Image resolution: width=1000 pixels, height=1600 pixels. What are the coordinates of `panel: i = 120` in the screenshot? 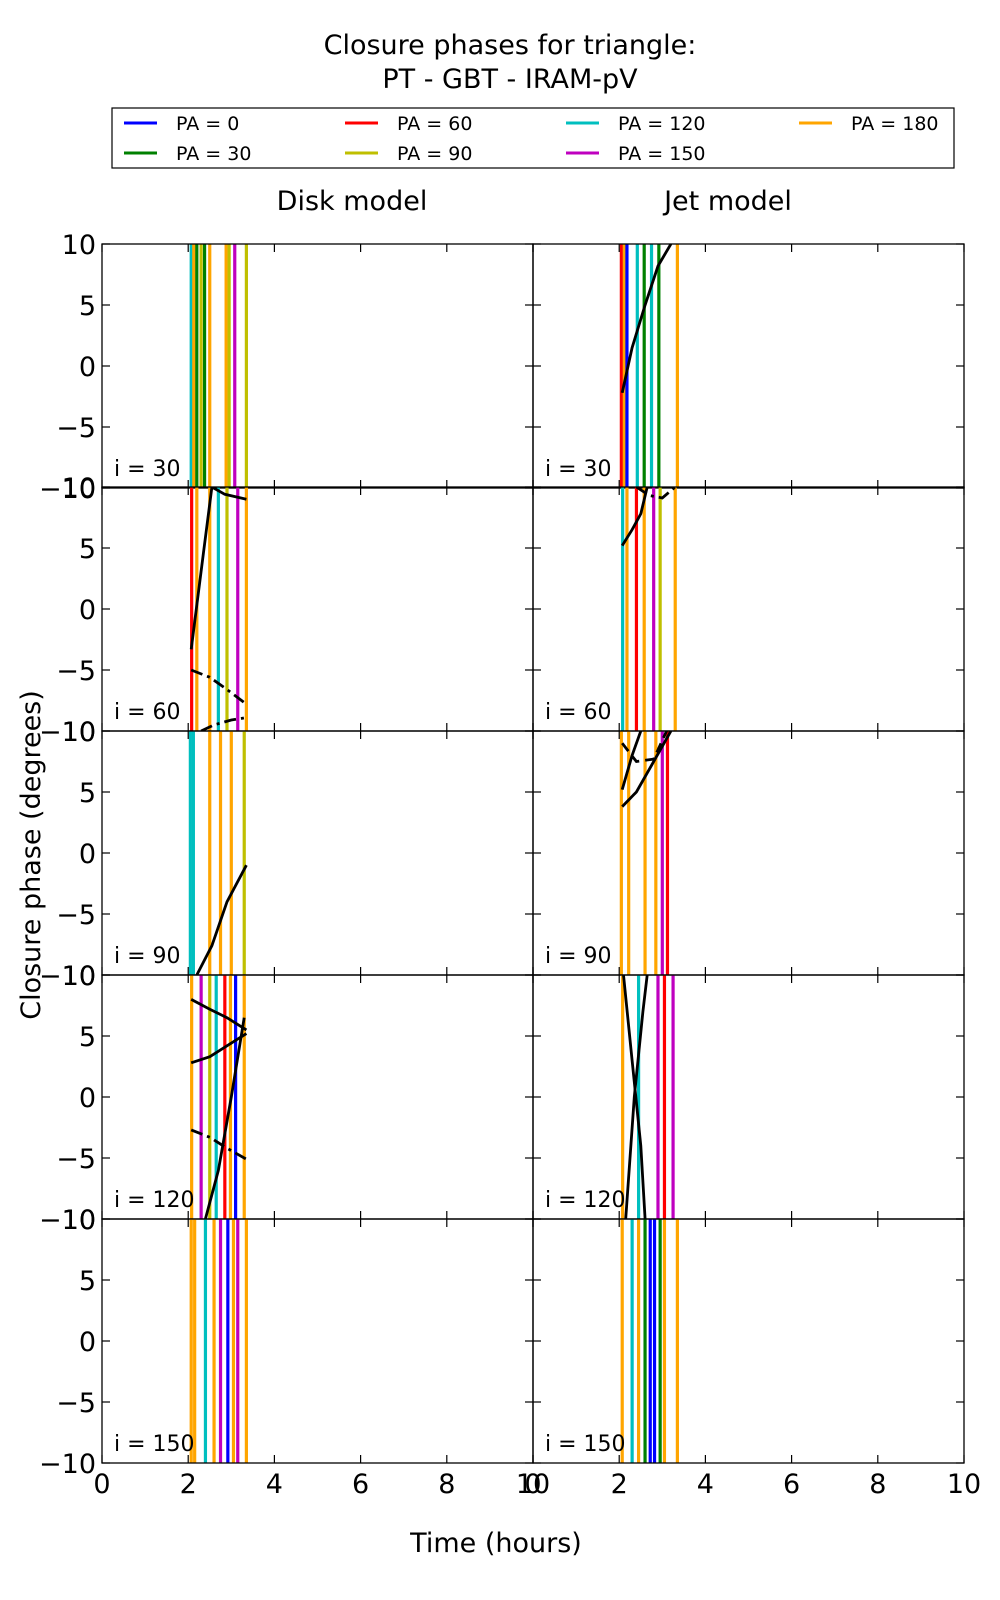 It's located at (748, 1097).